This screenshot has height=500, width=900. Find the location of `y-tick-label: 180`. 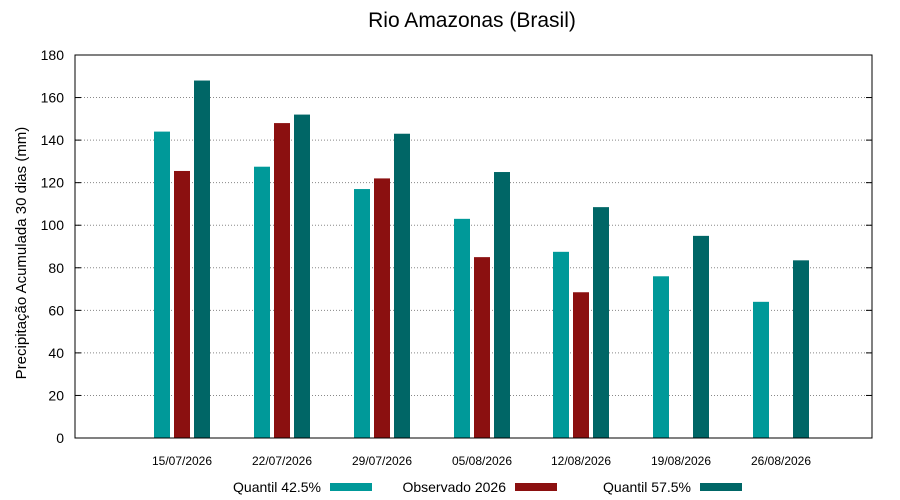

y-tick-label: 180 is located at coordinates (53, 55).